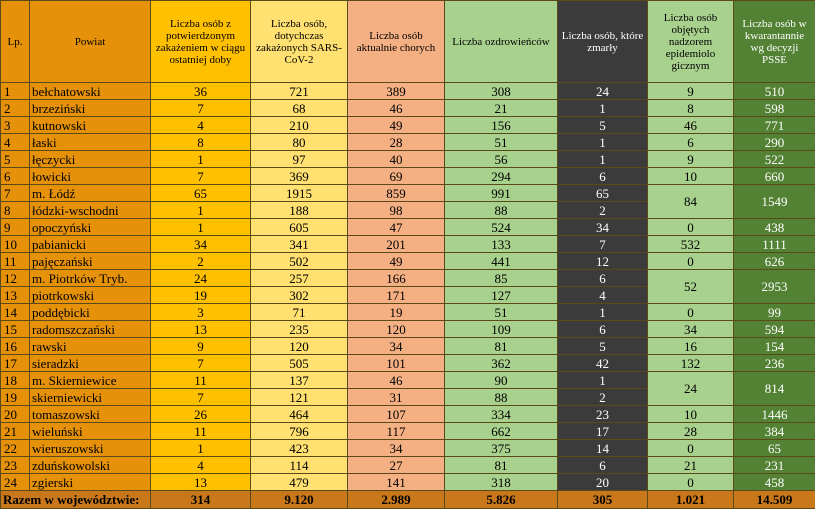 This screenshot has height=522, width=815. I want to click on row-total-cases: 235, so click(299, 329).